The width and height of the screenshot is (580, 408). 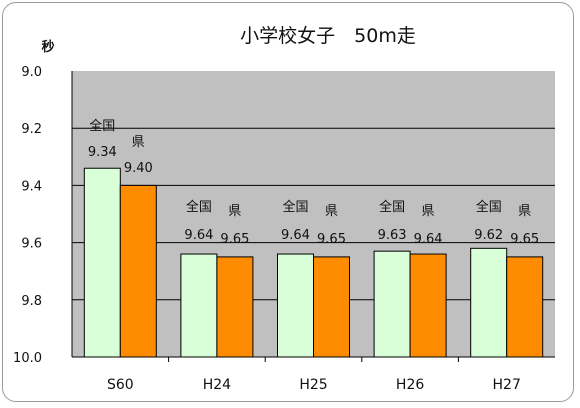 What do you see at coordinates (31, 72) in the screenshot?
I see `y-tick-label: 9.0` at bounding box center [31, 72].